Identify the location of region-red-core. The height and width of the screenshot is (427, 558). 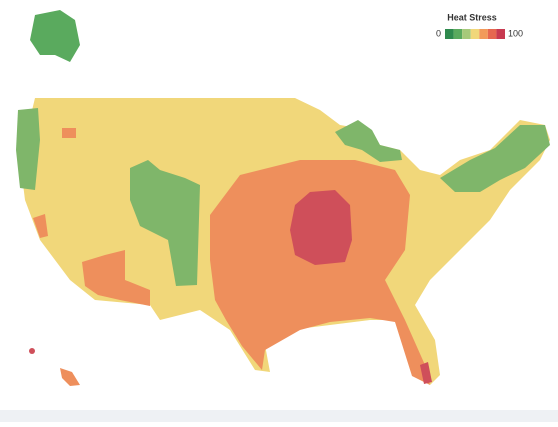
(321, 227).